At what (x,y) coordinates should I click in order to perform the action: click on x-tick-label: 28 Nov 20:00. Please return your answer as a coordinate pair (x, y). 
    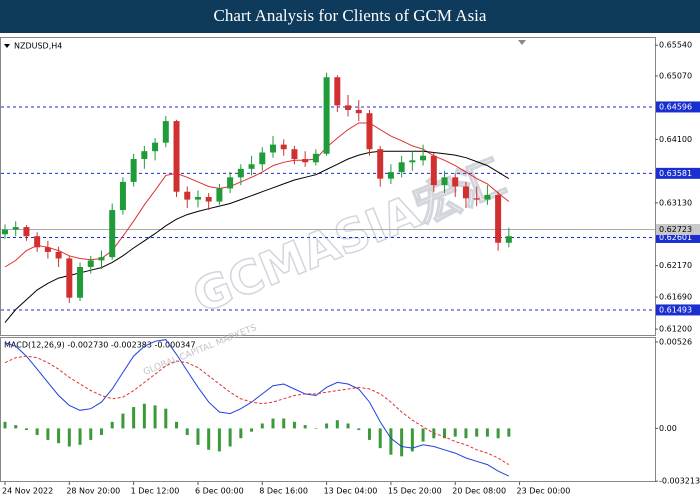
    Looking at the image, I should click on (93, 491).